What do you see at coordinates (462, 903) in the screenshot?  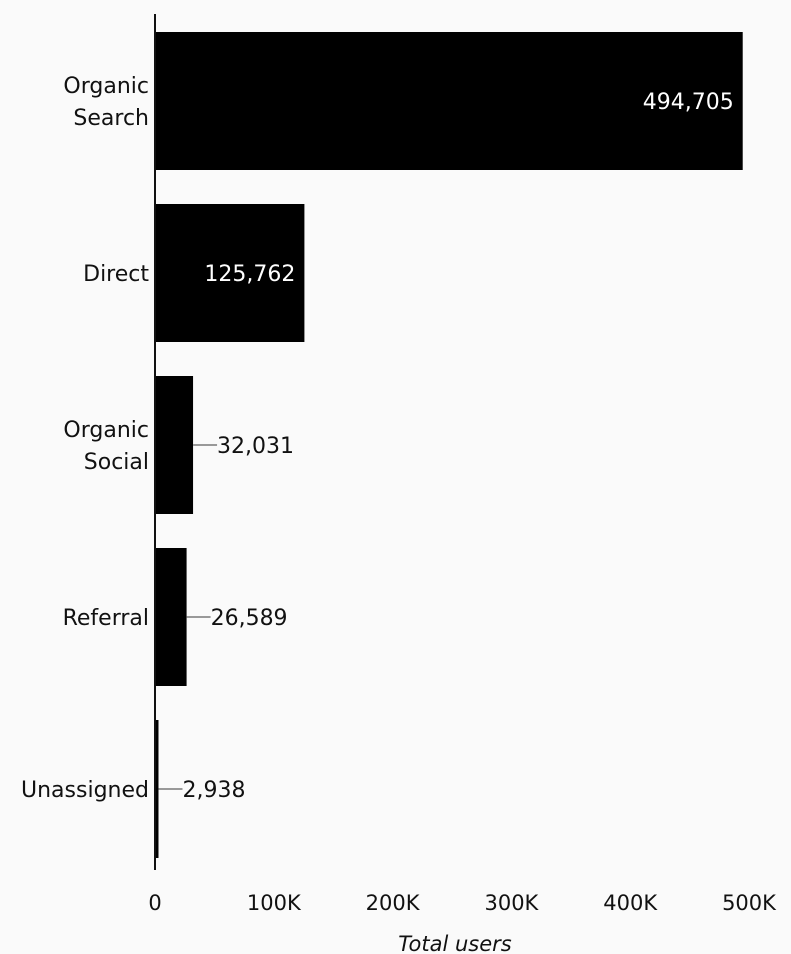 I see `x-axis-ticks: 0 100K 200K 300K 400K 500K` at bounding box center [462, 903].